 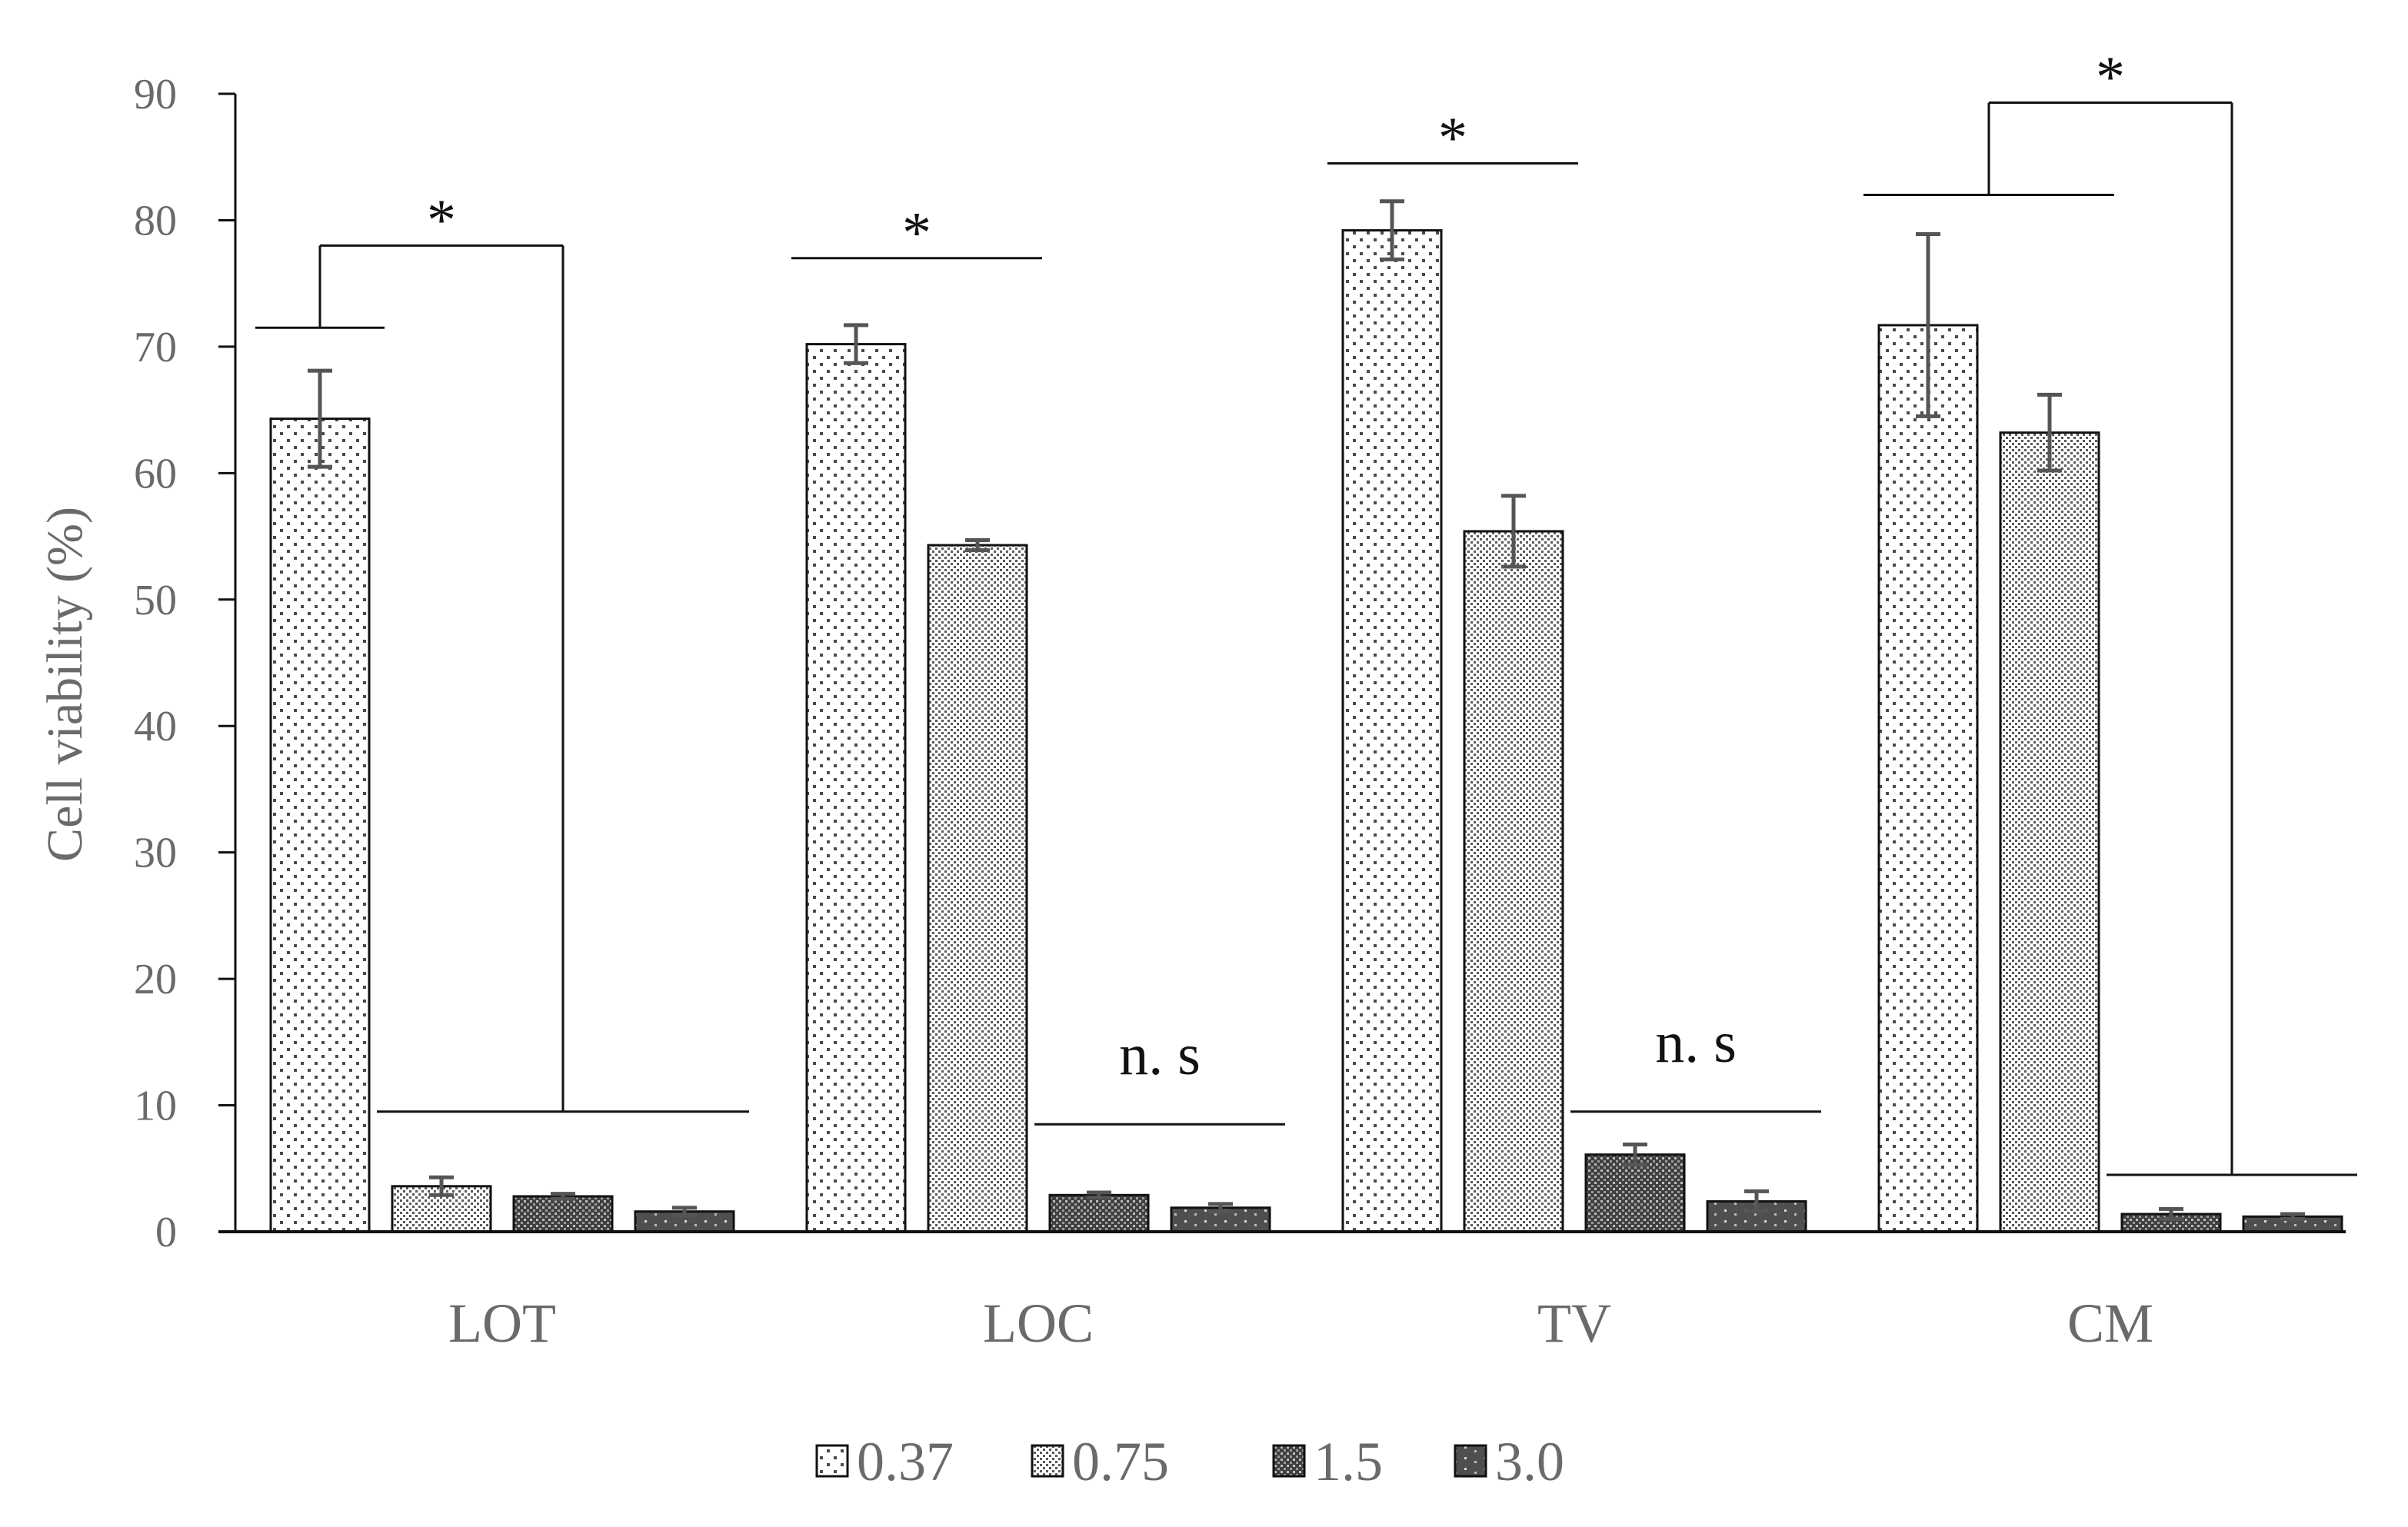 I want to click on y-tick-label: 80, so click(x=155, y=221).